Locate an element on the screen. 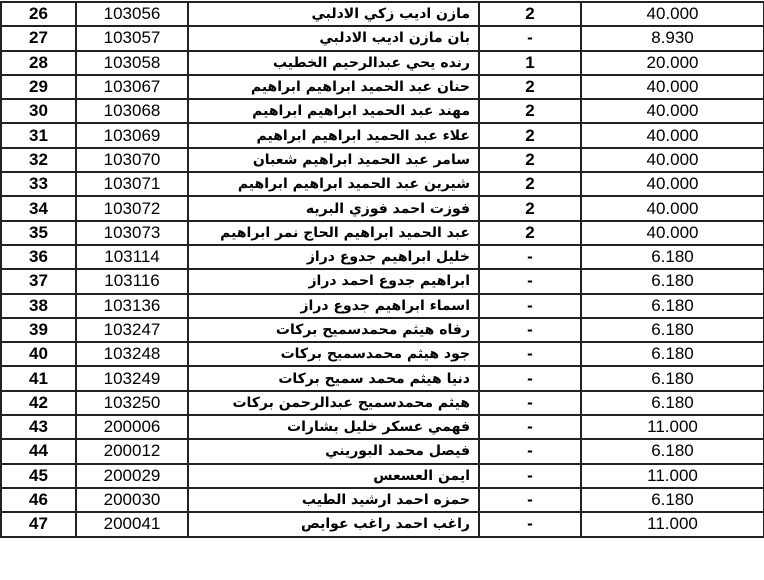 The width and height of the screenshot is (764, 580). code-cell: 103057 is located at coordinates (132, 38).